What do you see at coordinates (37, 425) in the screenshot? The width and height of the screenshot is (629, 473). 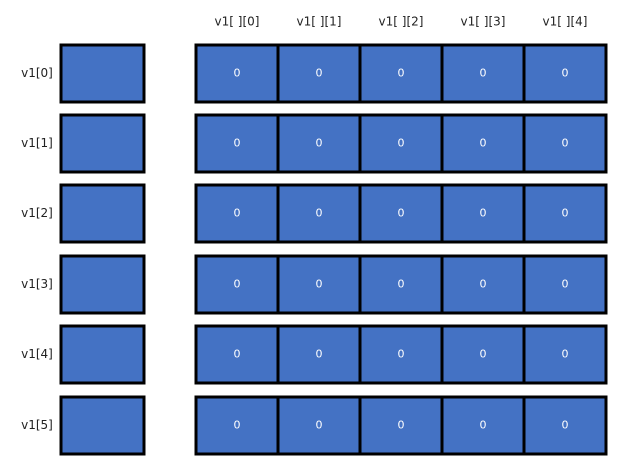 I see `row-label: v1[5]` at bounding box center [37, 425].